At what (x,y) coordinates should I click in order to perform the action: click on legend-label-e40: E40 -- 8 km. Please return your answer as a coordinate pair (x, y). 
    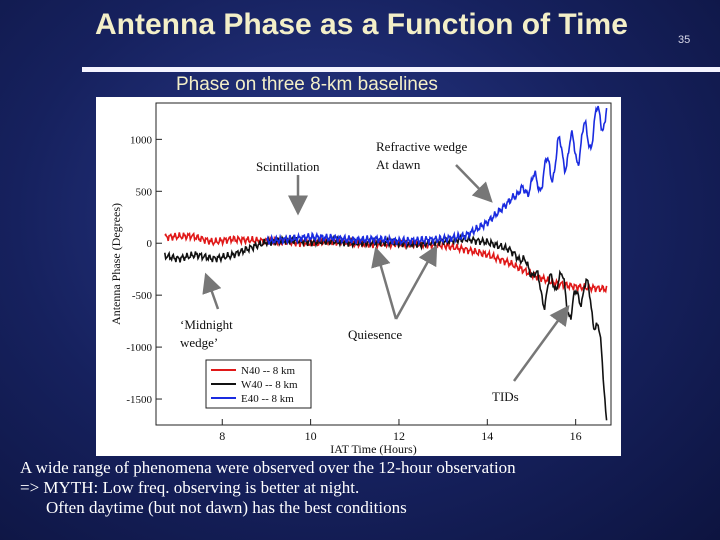
    Looking at the image, I should click on (267, 399).